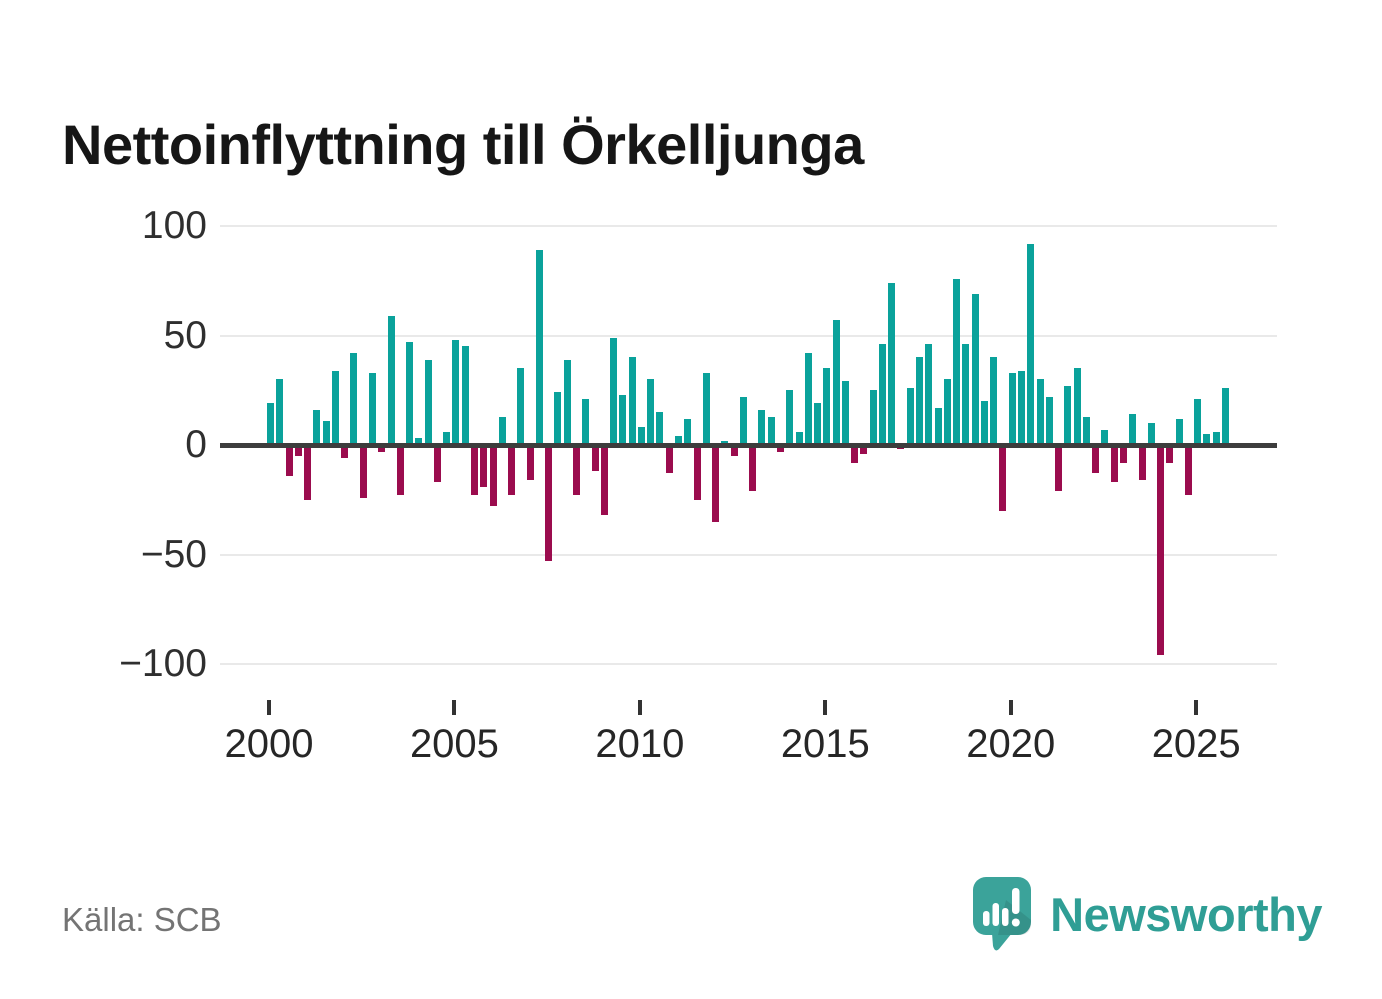  I want to click on newsworthy-wordmark: Newsworthy, so click(1186, 914).